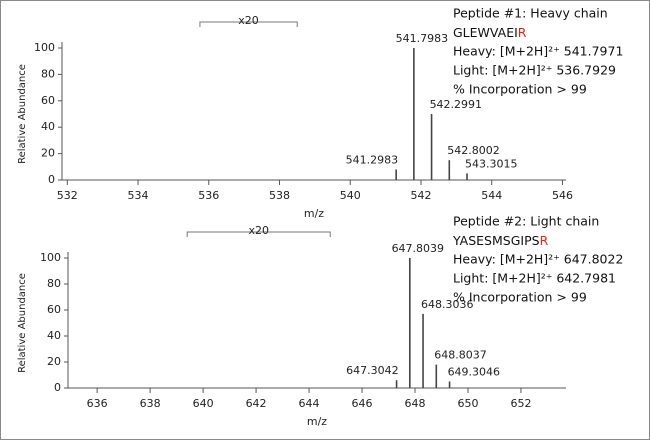 The width and height of the screenshot is (650, 440). Describe the element at coordinates (67, 195) in the screenshot. I see `x-tick-label: 532` at that location.